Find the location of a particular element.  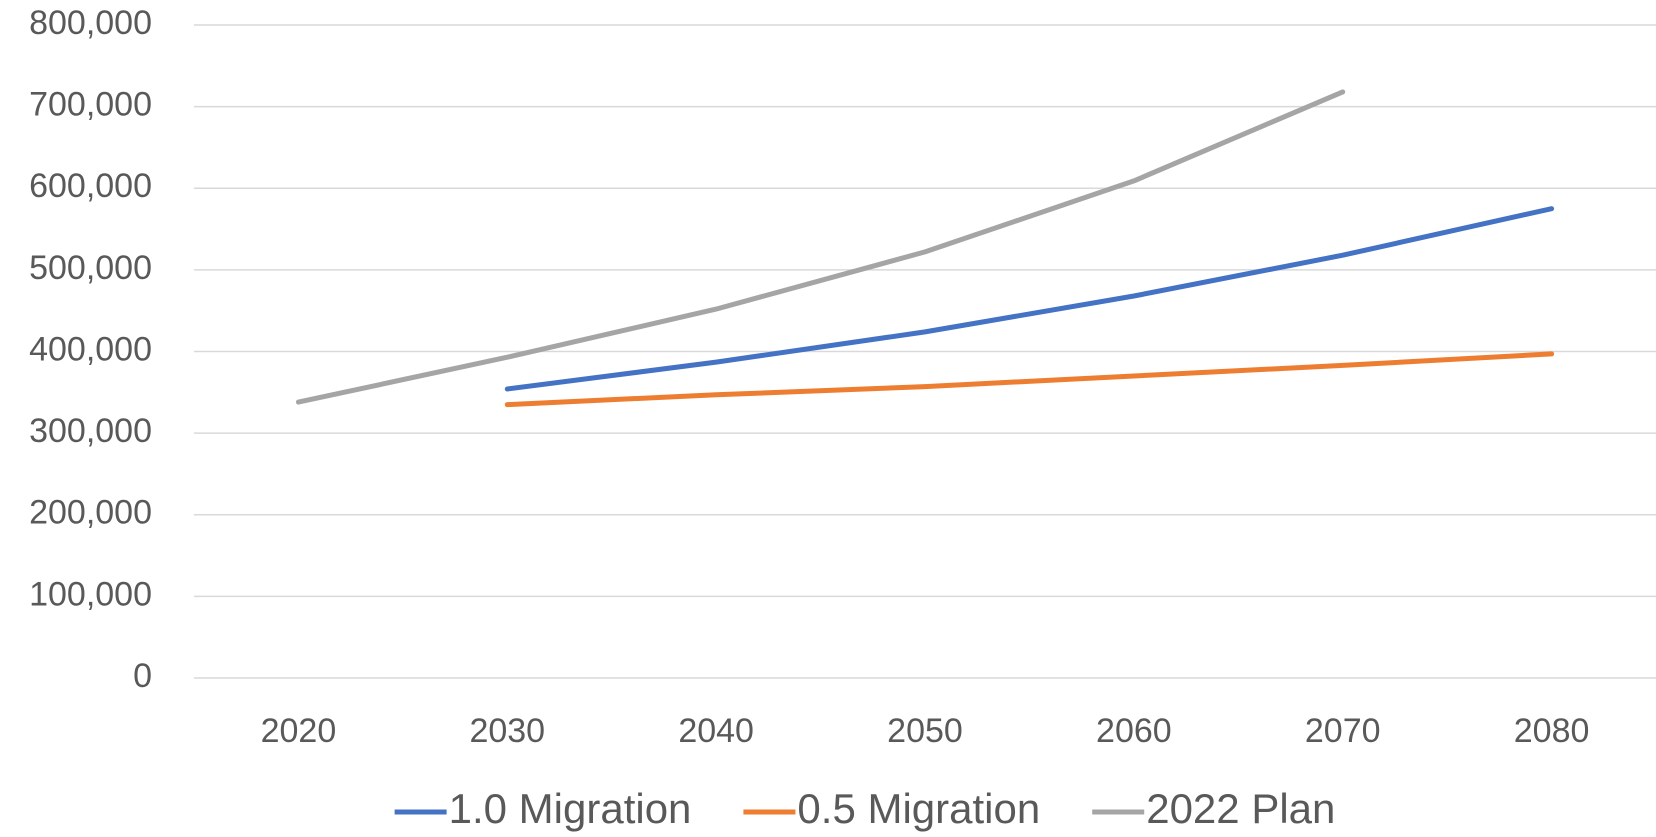

x-tick-label: 2050 is located at coordinates (925, 731).